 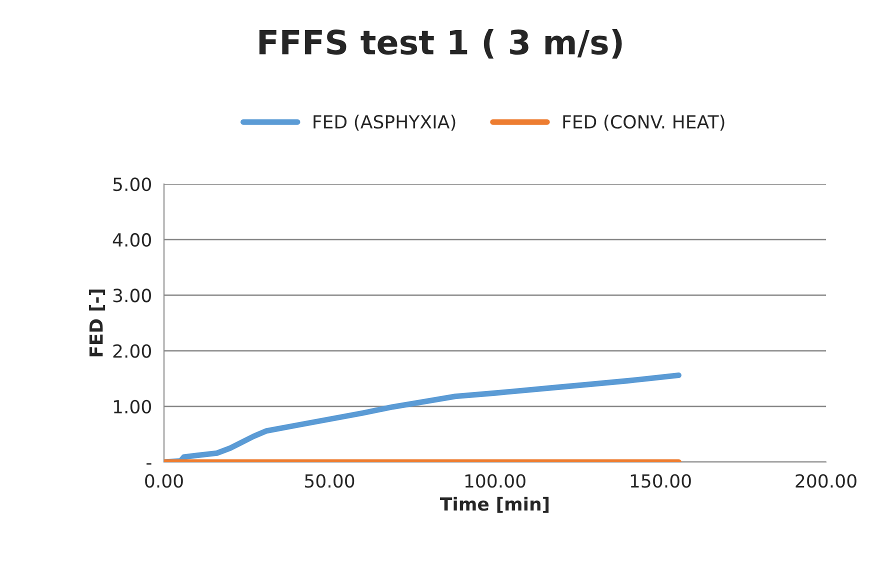 What do you see at coordinates (149, 464) in the screenshot?
I see `y-tick-label: -` at bounding box center [149, 464].